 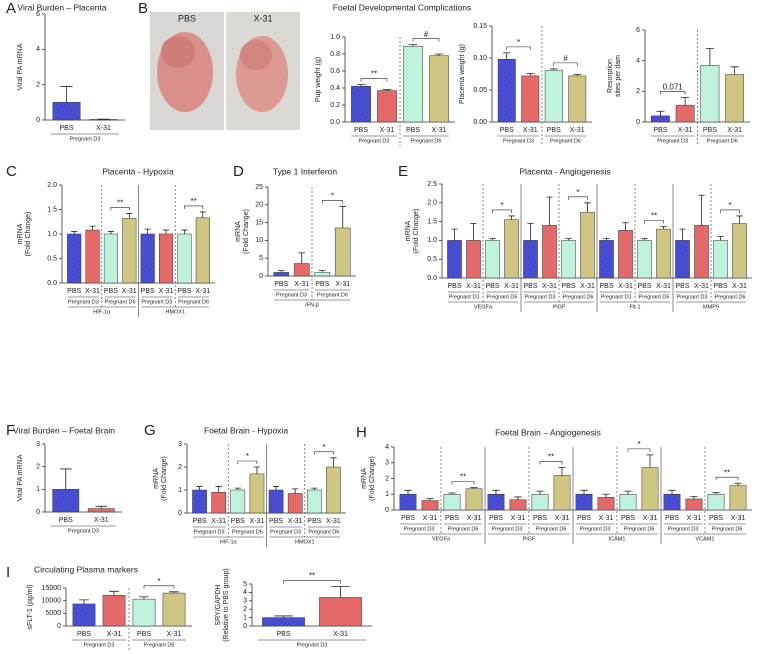 What do you see at coordinates (335, 105) in the screenshot?
I see `y-tick-label: 0.2` at bounding box center [335, 105].